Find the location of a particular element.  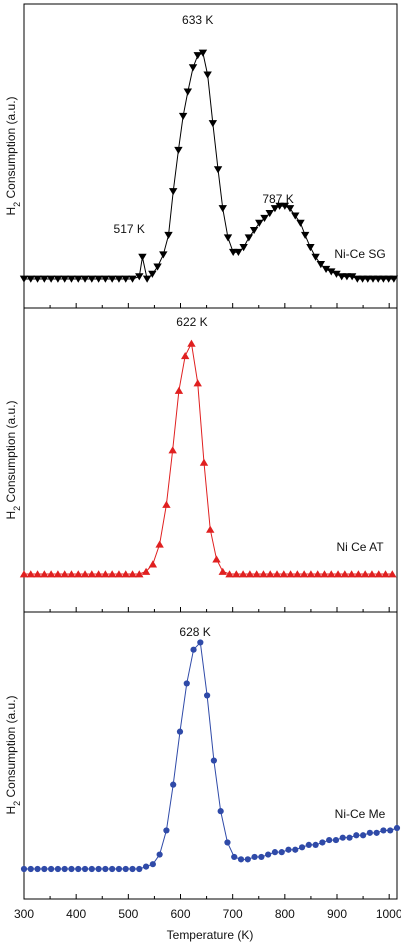

annotation-p1-0: 622 K is located at coordinates (191, 322).